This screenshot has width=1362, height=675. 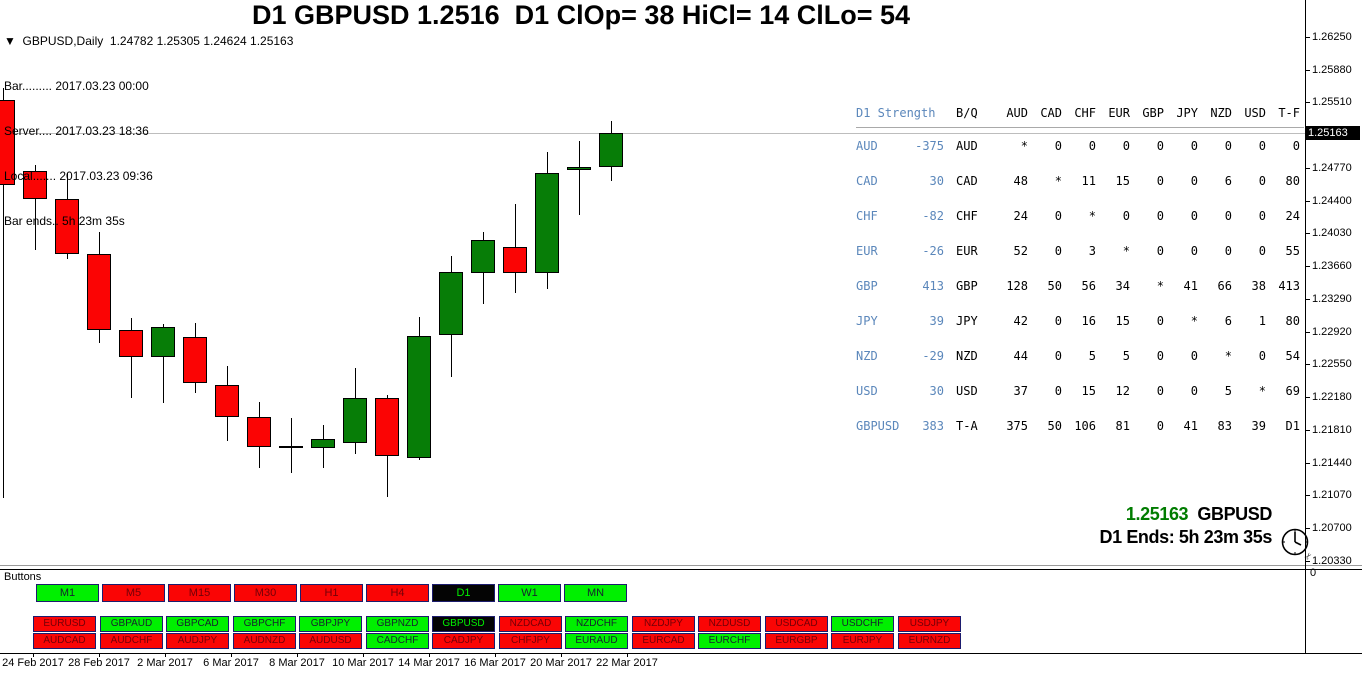 I want to click on pair-button-audusd: AUDUSD, so click(x=330, y=641).